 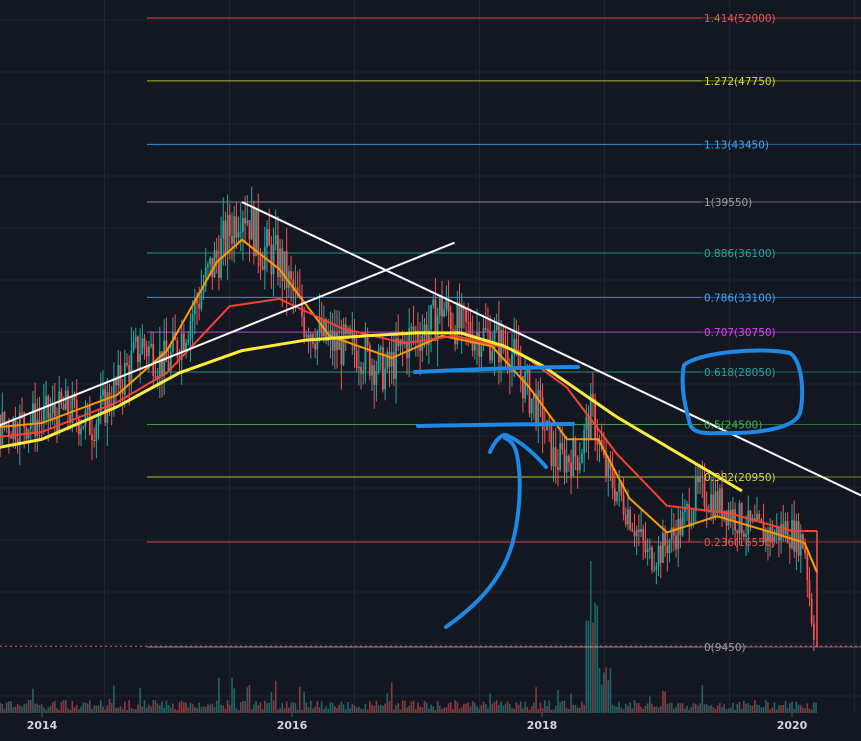 What do you see at coordinates (518, 451) in the screenshot?
I see `annotation-arrow-head` at bounding box center [518, 451].